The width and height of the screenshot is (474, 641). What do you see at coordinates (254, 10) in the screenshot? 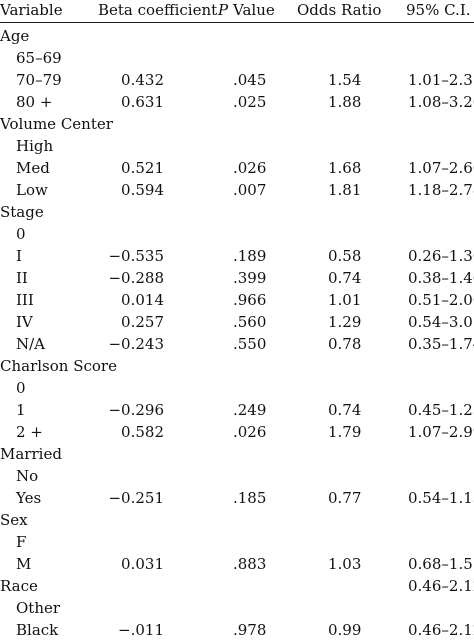
I see `header-p-value: Value` at bounding box center [254, 10].